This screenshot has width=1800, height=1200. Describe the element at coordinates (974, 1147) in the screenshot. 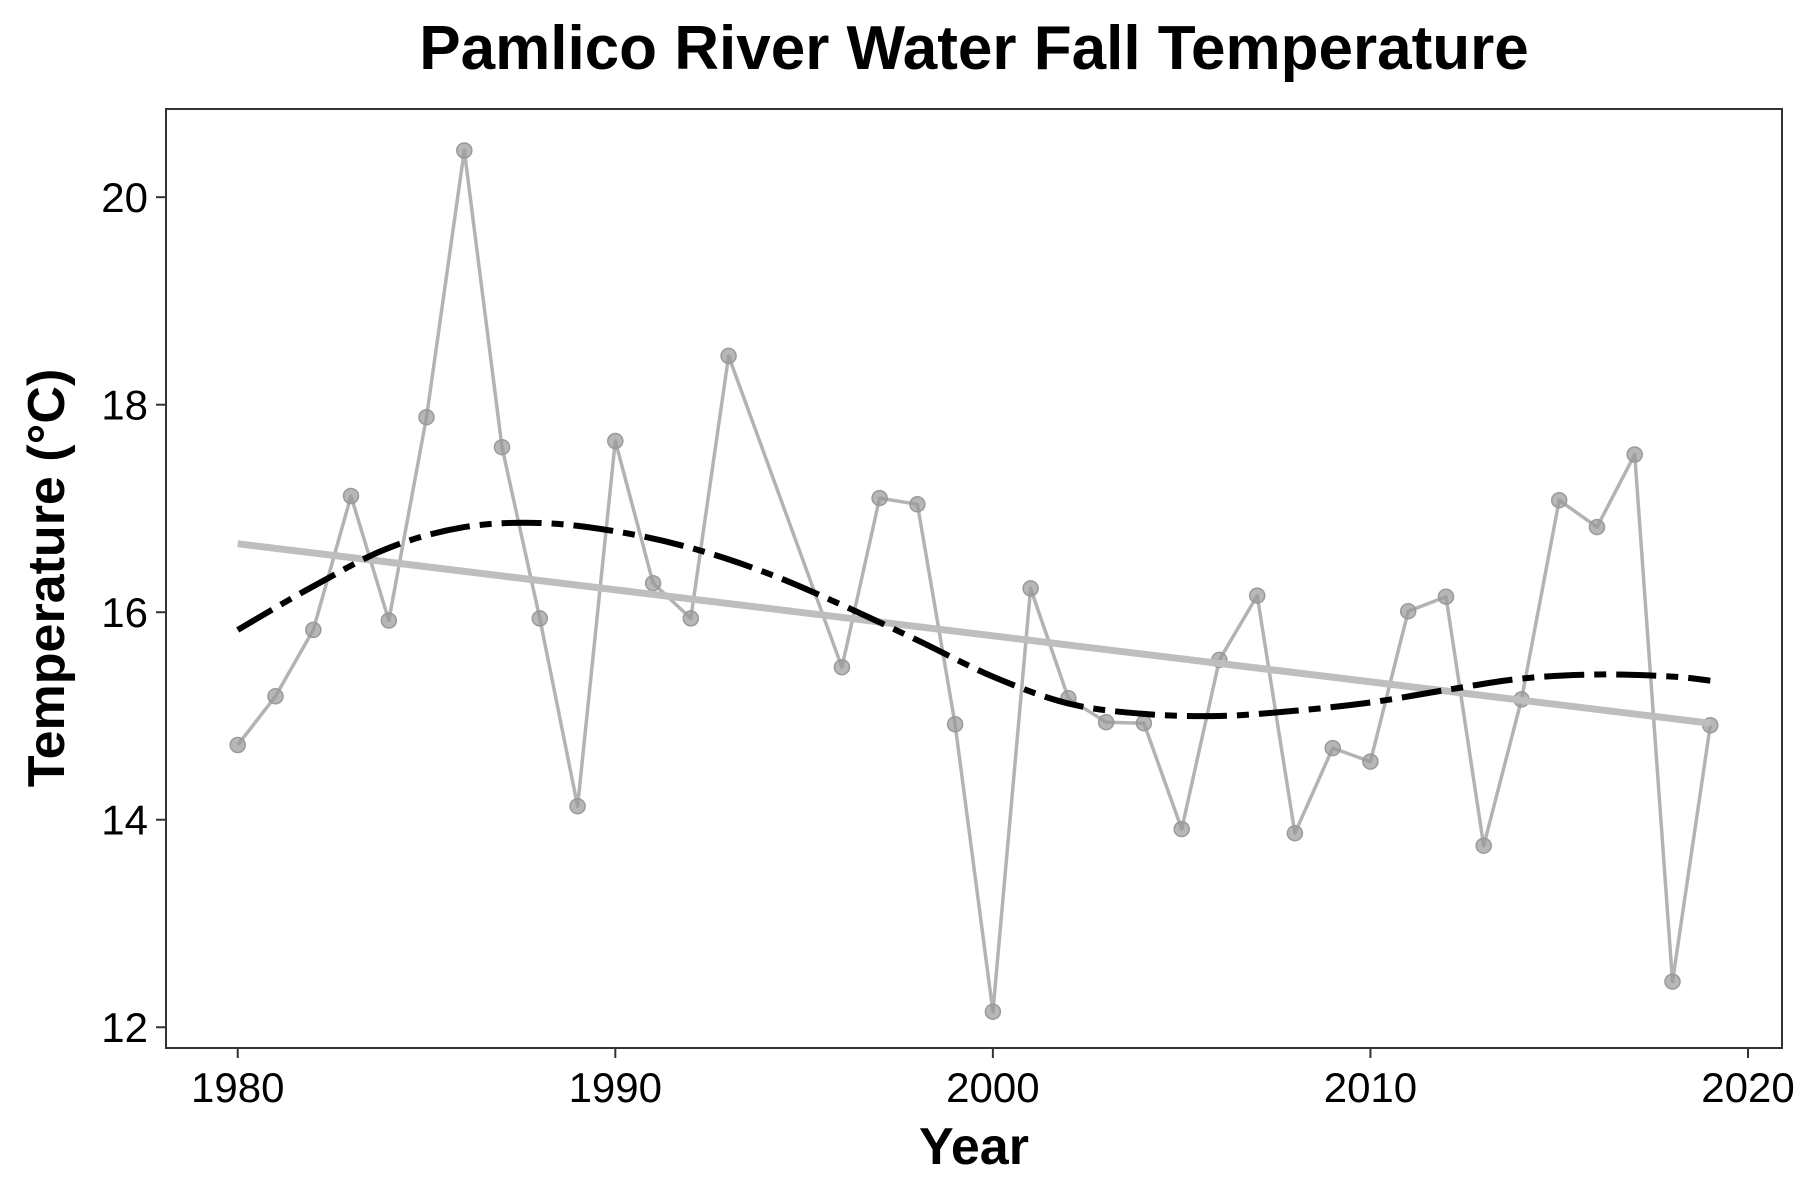

I see `x-axis-title: Year` at that location.